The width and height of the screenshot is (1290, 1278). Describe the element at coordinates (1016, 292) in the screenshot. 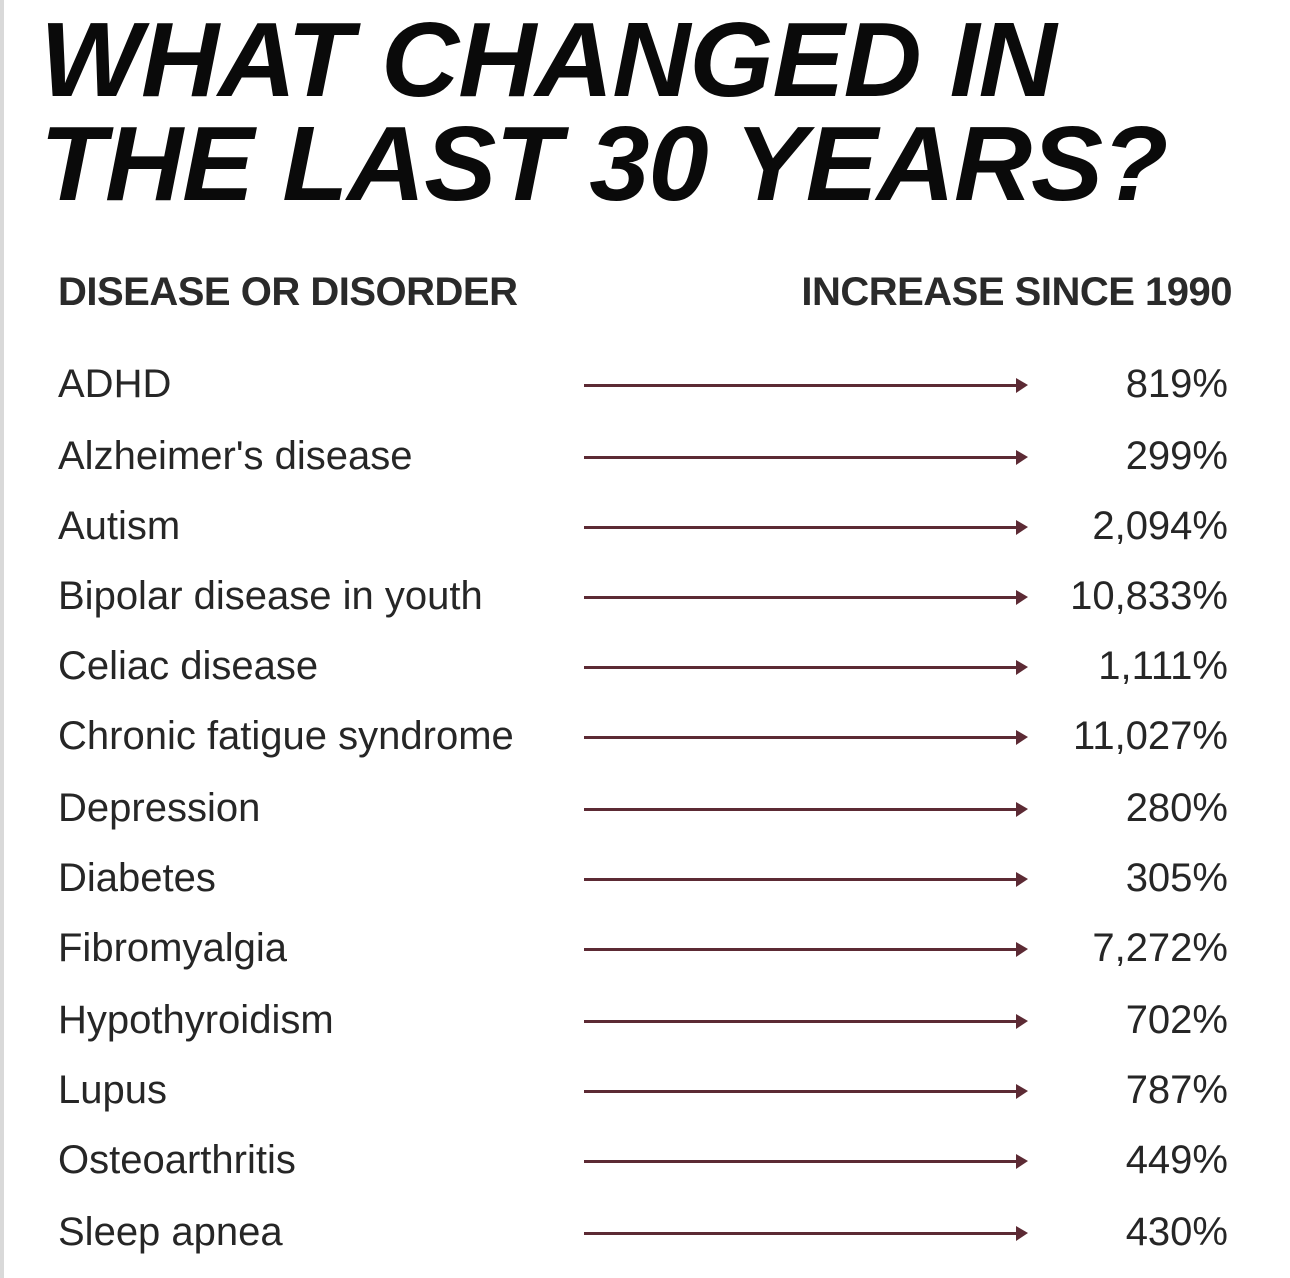

I see `column-header-increase: INCREASE SINCE 1990` at that location.